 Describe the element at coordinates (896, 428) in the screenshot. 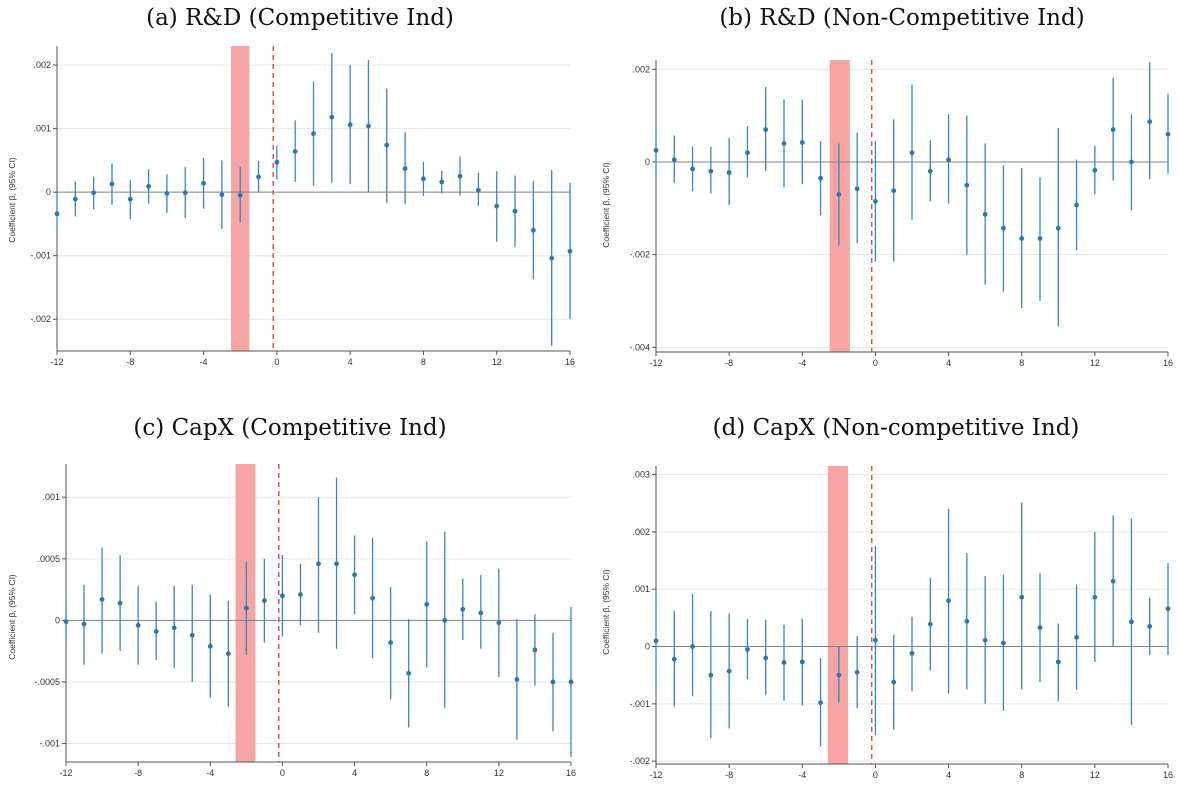

I see `panel-title: (d) CapX (Non-competitive Ind)` at that location.